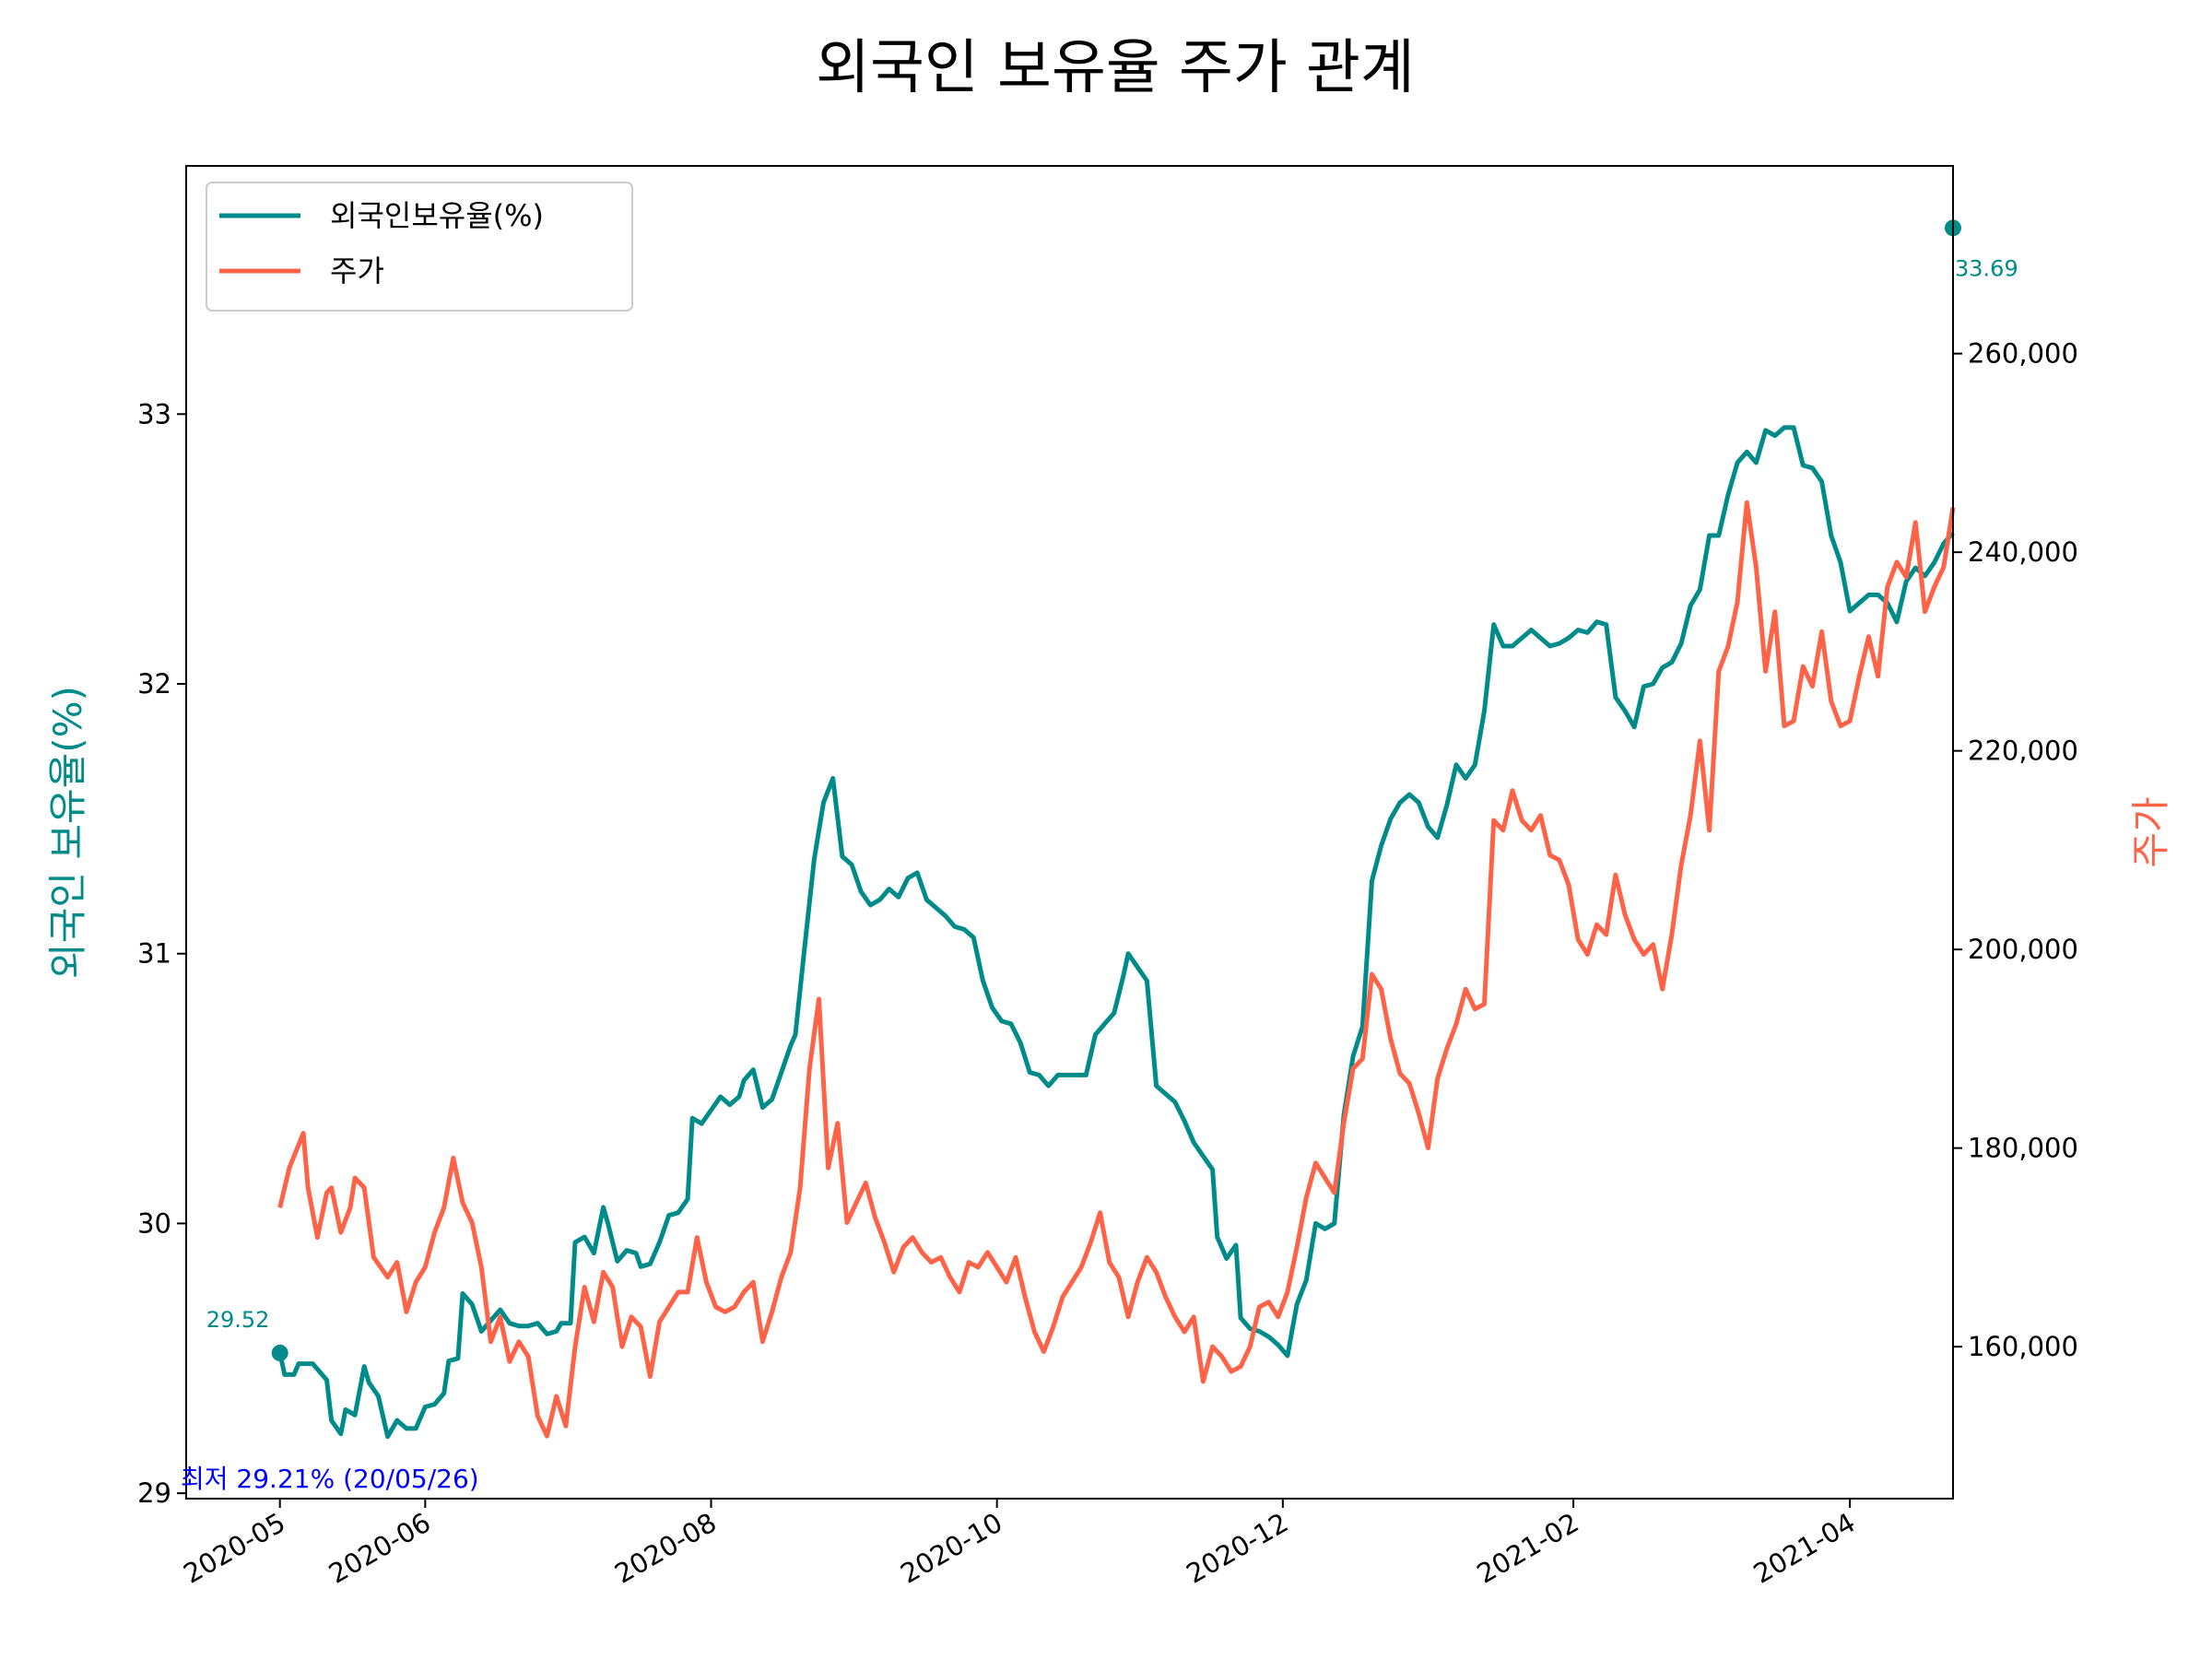 The image size is (2212, 1659). Describe the element at coordinates (2023, 1346) in the screenshot. I see `y-right-tick-label: 160,000` at that location.